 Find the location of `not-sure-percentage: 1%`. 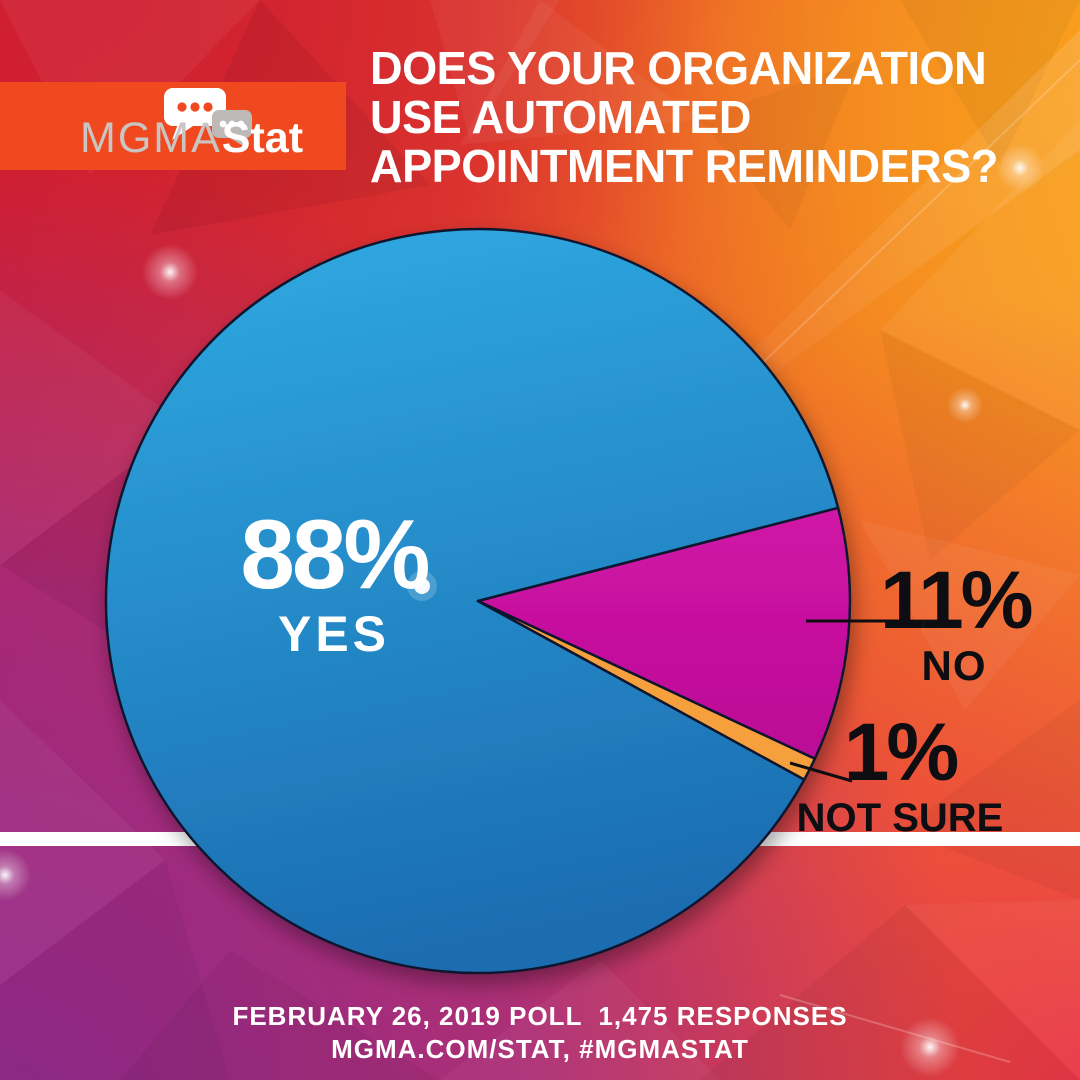

not-sure-percentage: 1% is located at coordinates (901, 752).